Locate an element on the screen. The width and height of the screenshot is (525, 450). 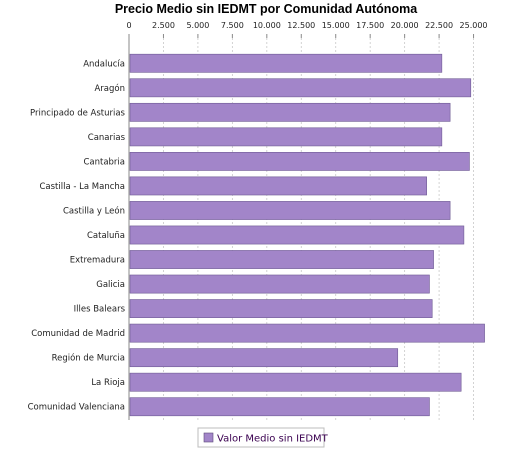
x-tick-label: 20.000 is located at coordinates (405, 25).